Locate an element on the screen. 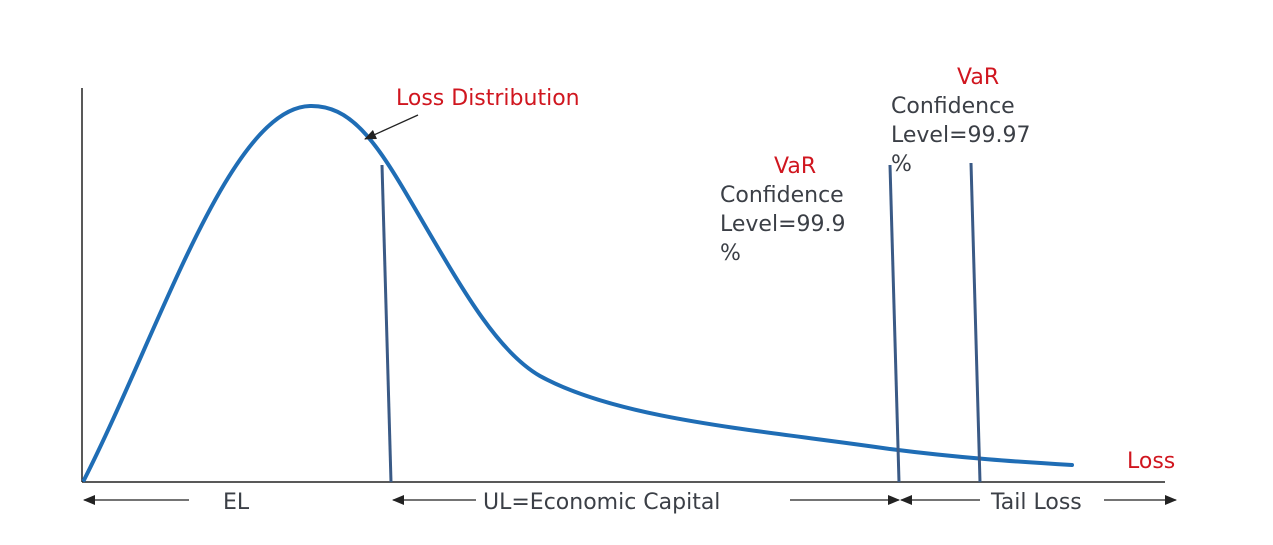 The height and width of the screenshot is (545, 1273). var-99-9-line3: % is located at coordinates (730, 253).